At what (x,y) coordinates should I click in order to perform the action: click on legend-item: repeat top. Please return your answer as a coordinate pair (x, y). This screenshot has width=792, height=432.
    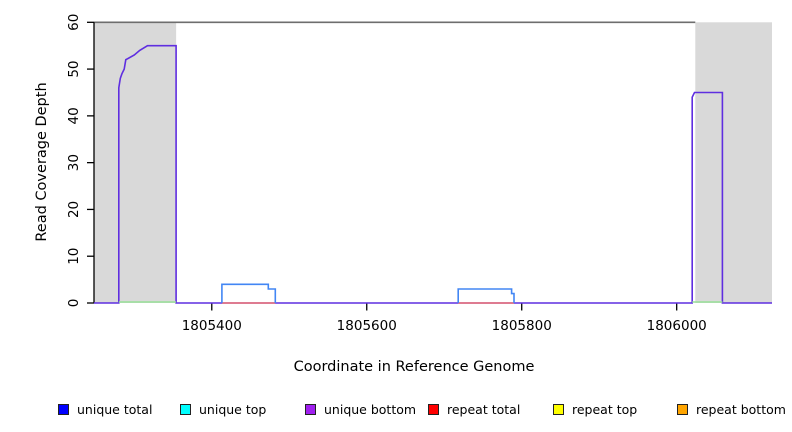
    Looking at the image, I should click on (595, 409).